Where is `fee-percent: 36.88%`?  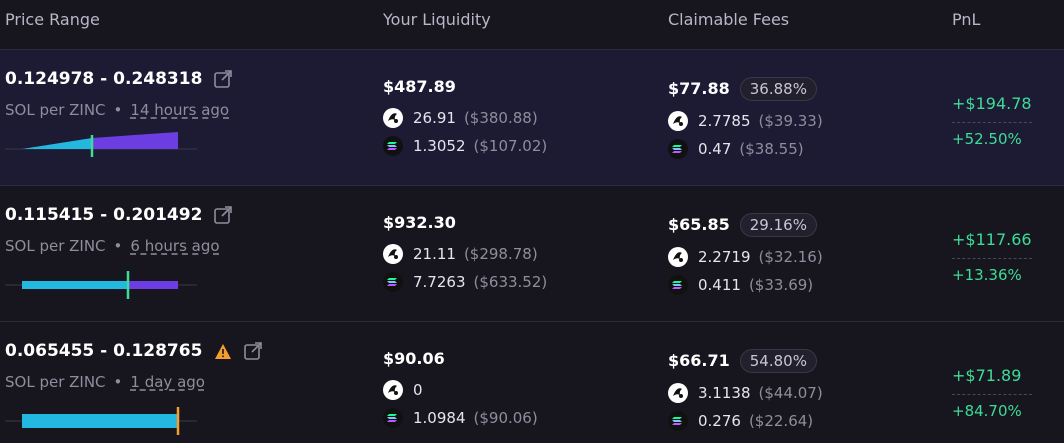
fee-percent: 36.88% is located at coordinates (778, 89).